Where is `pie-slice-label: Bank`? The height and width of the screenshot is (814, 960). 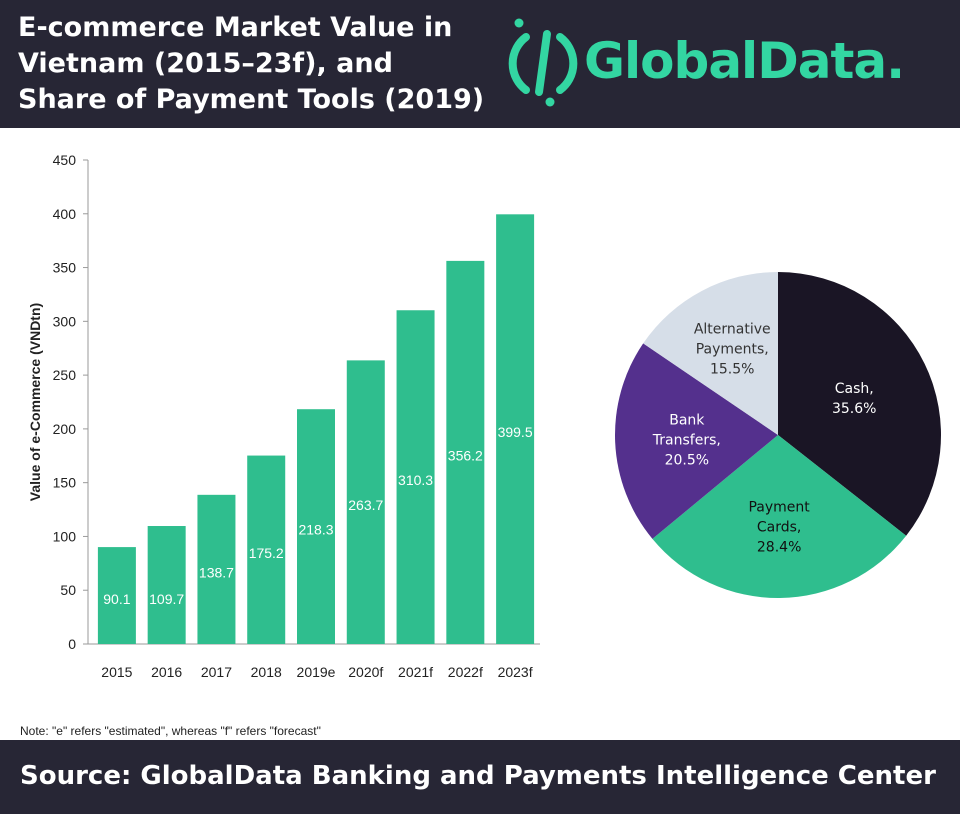
pie-slice-label: Bank is located at coordinates (687, 420).